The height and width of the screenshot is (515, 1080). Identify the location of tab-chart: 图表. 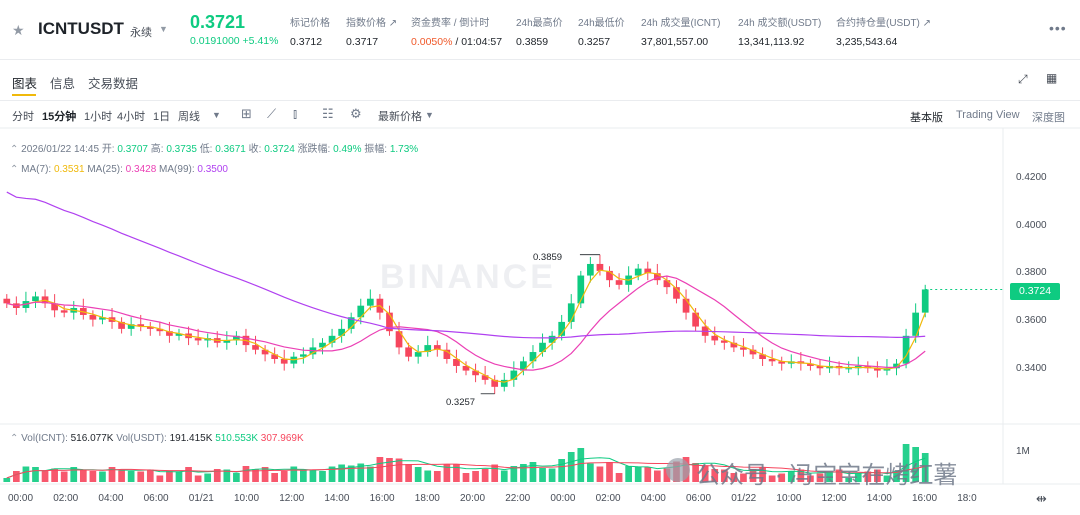
(25, 84).